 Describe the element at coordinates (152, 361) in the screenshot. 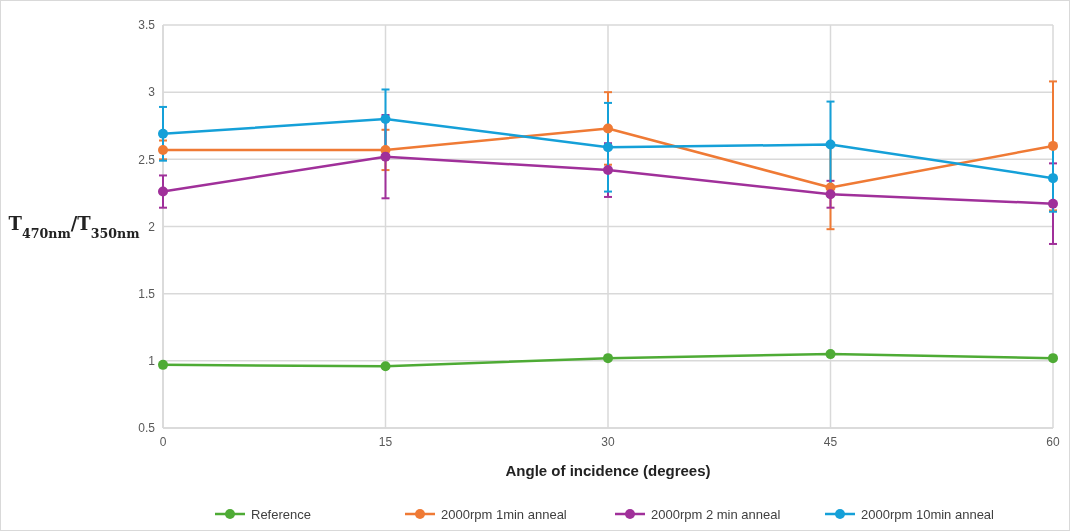

I see `y-tick-label: 1` at that location.